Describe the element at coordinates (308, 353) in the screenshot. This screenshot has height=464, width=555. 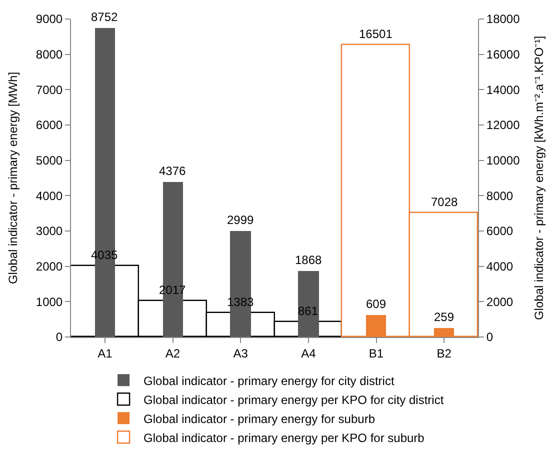
I see `x-tick-label: A4` at that location.